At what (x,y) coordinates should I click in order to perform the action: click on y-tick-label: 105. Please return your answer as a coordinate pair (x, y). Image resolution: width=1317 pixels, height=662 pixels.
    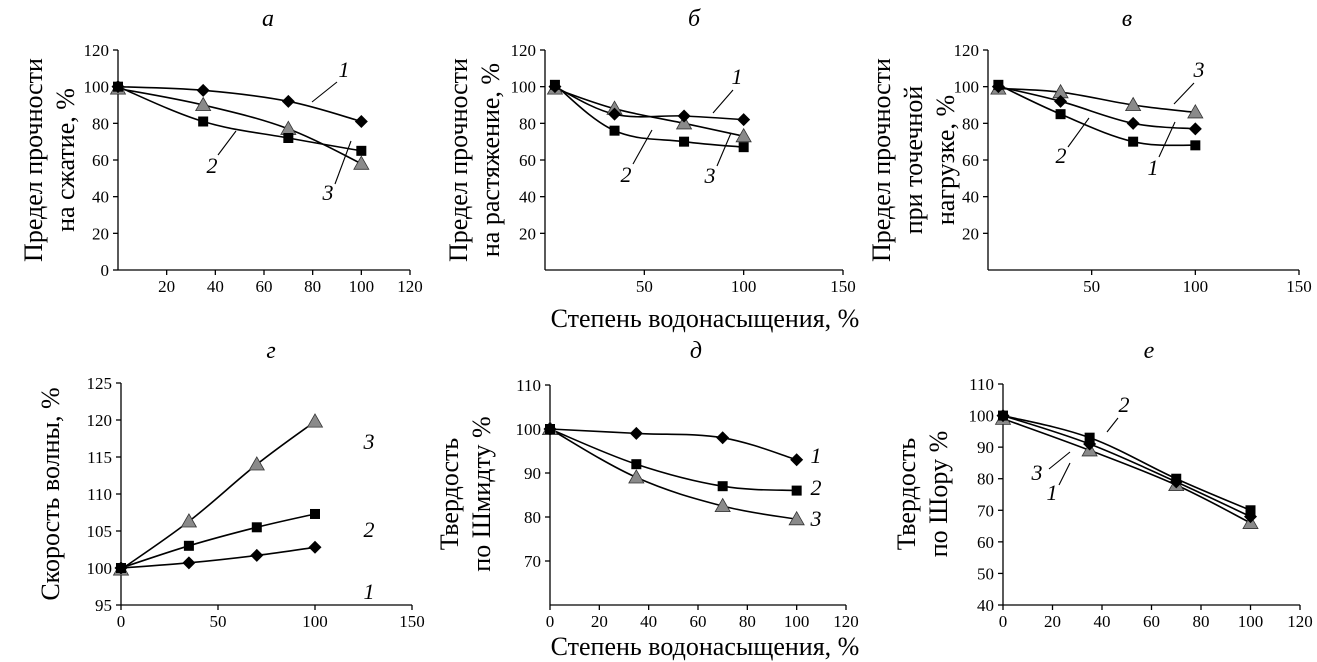
    Looking at the image, I should click on (100, 531).